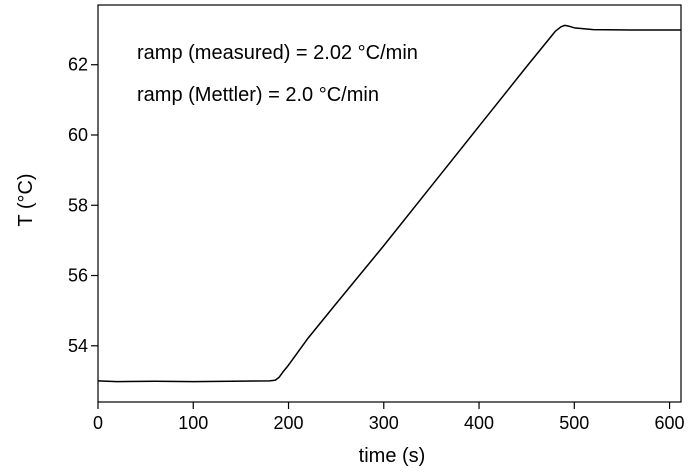  What do you see at coordinates (78, 276) in the screenshot?
I see `y-tick-label-56: 56` at bounding box center [78, 276].